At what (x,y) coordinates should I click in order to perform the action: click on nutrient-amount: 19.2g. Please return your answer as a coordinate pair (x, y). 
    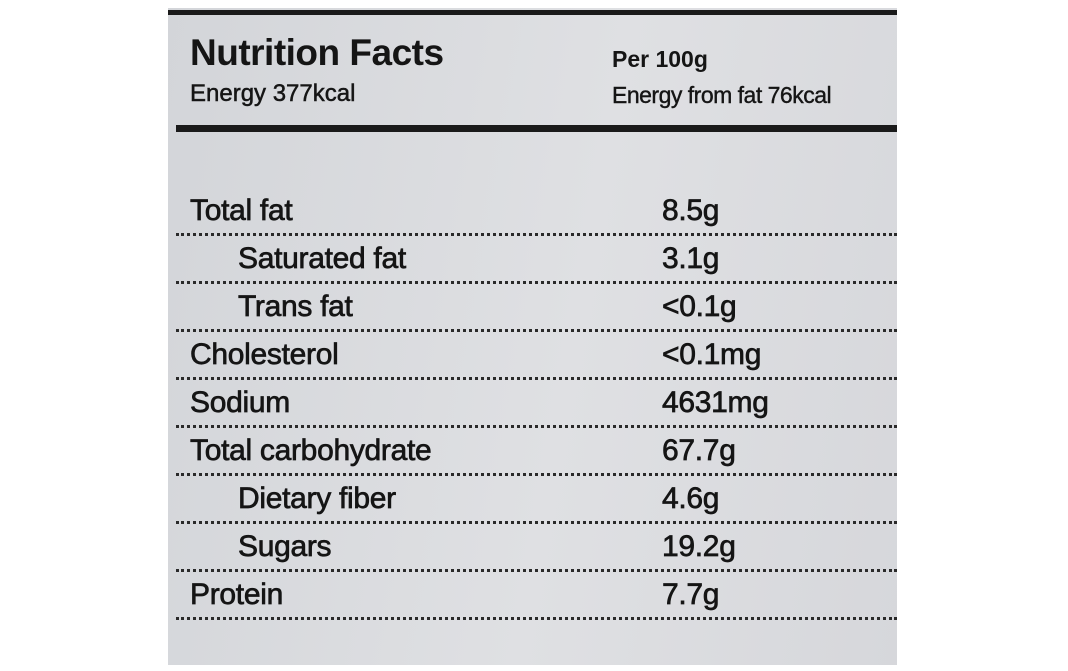
    Looking at the image, I should click on (699, 547).